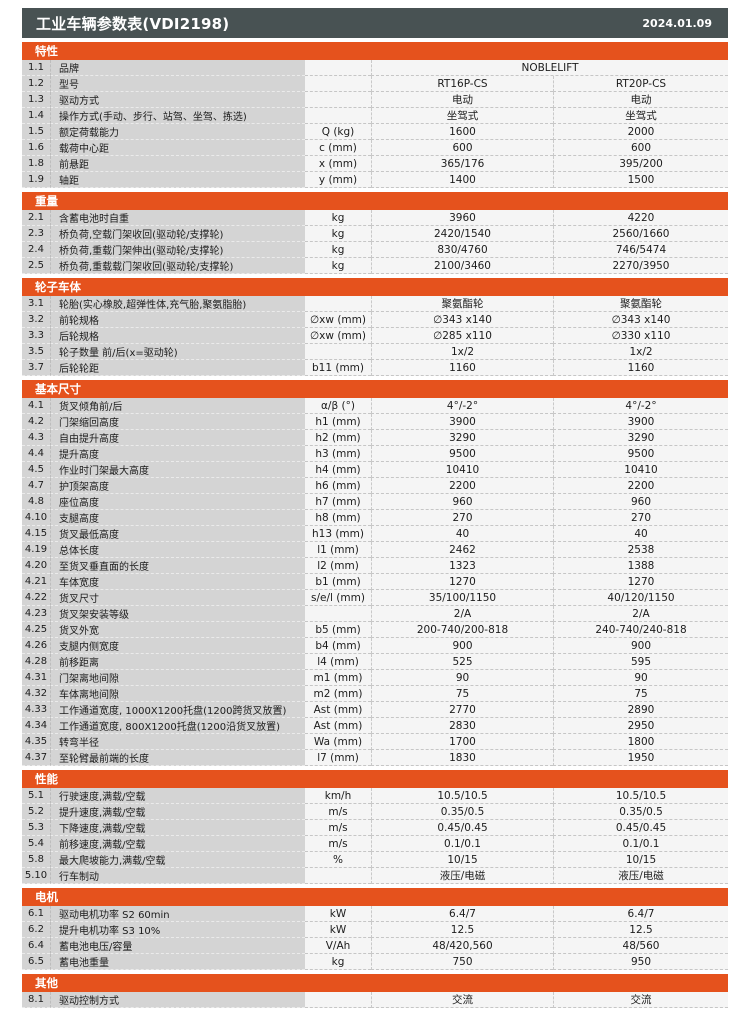 The height and width of the screenshot is (1020, 750). I want to click on row-number: 5.3, so click(36, 828).